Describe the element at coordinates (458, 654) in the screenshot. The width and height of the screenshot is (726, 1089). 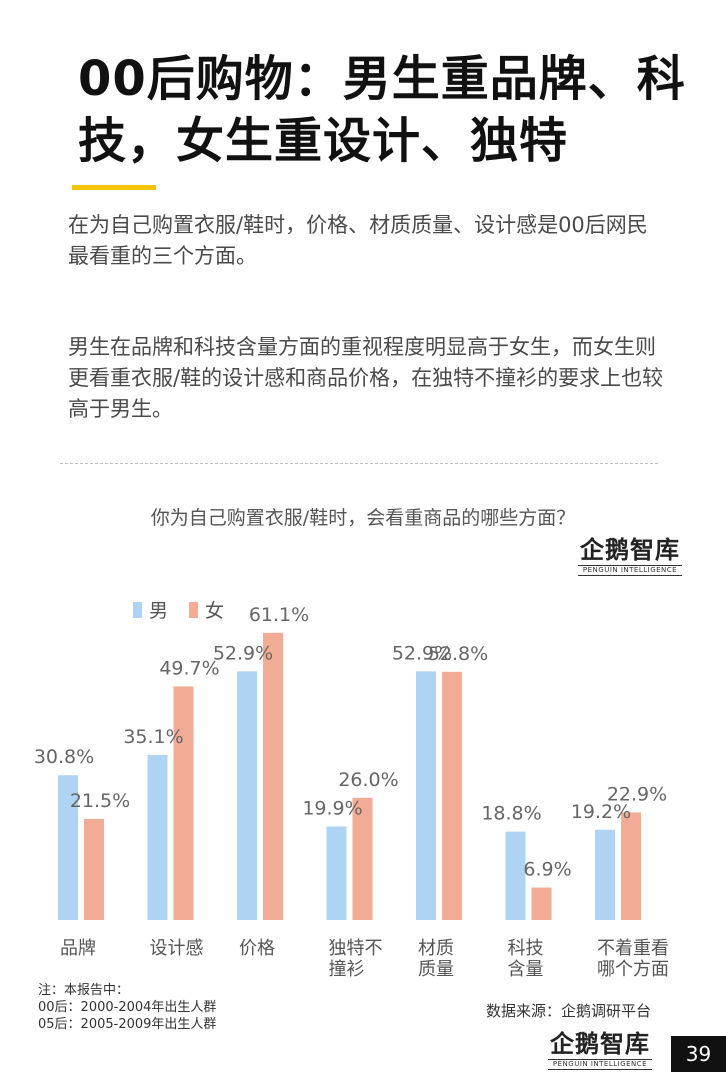
I see `data-label: 52.8%` at that location.